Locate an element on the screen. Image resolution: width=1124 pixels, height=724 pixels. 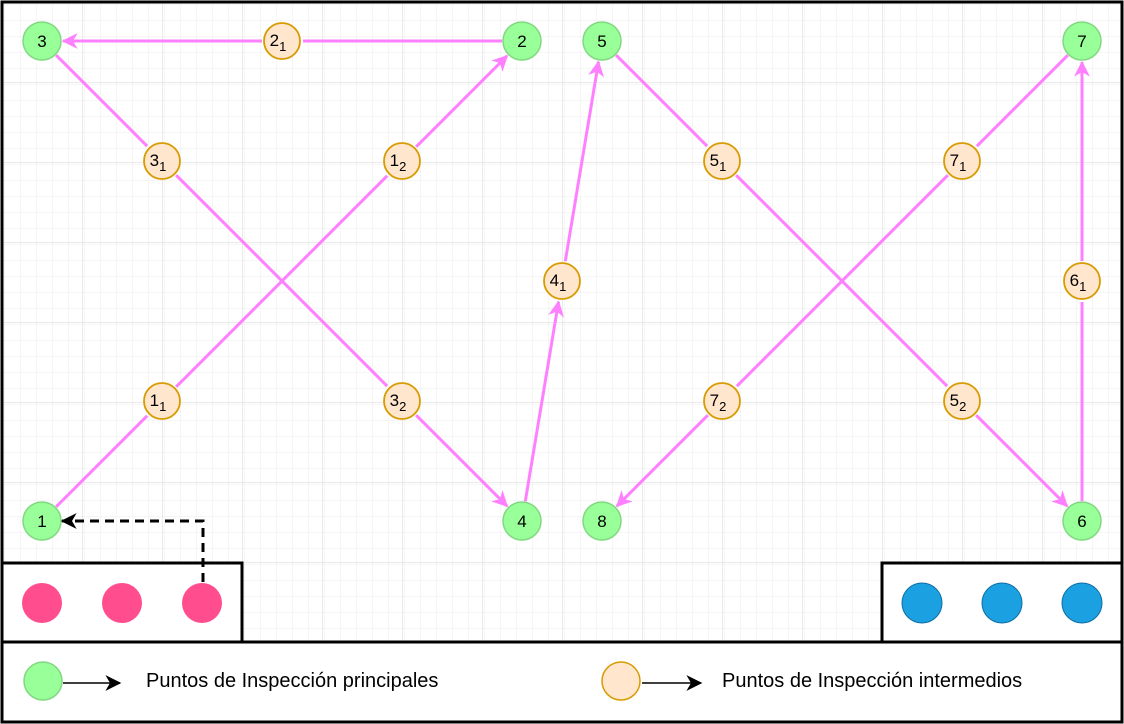
legend-main-marker is located at coordinates (43, 681).